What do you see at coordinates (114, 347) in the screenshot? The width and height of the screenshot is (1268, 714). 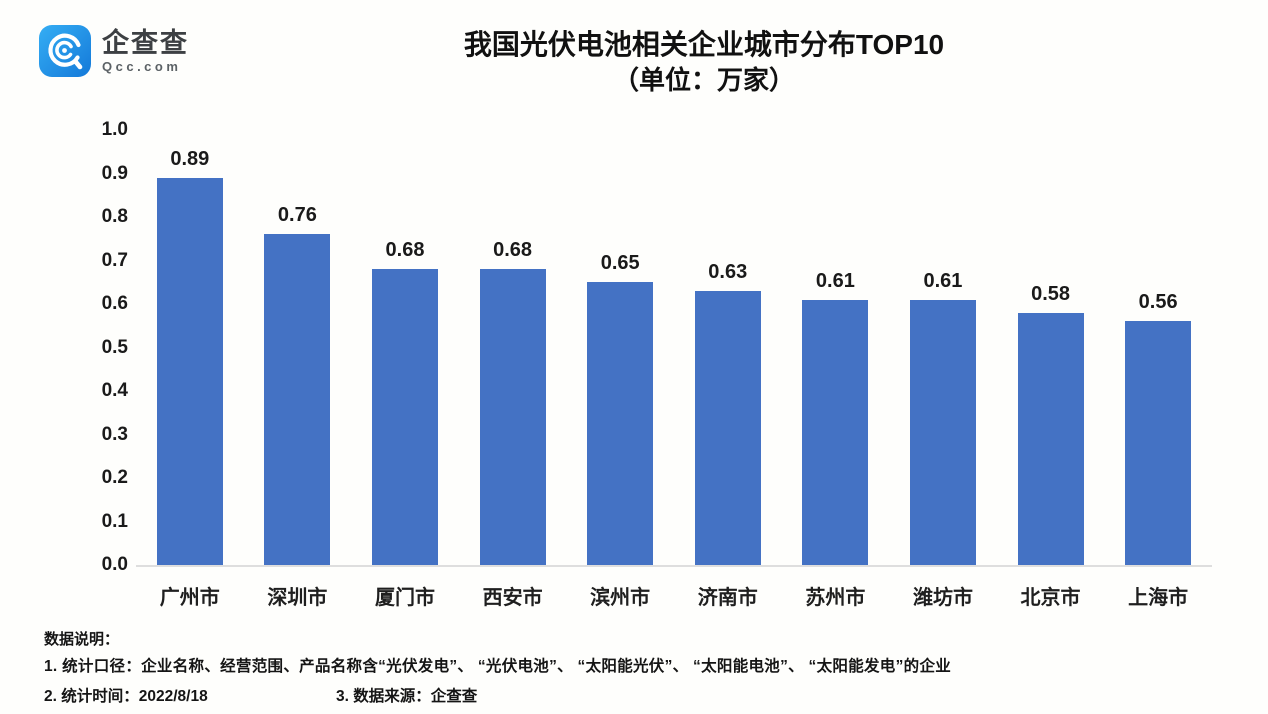 I see `y-tick-label: 0.5` at bounding box center [114, 347].